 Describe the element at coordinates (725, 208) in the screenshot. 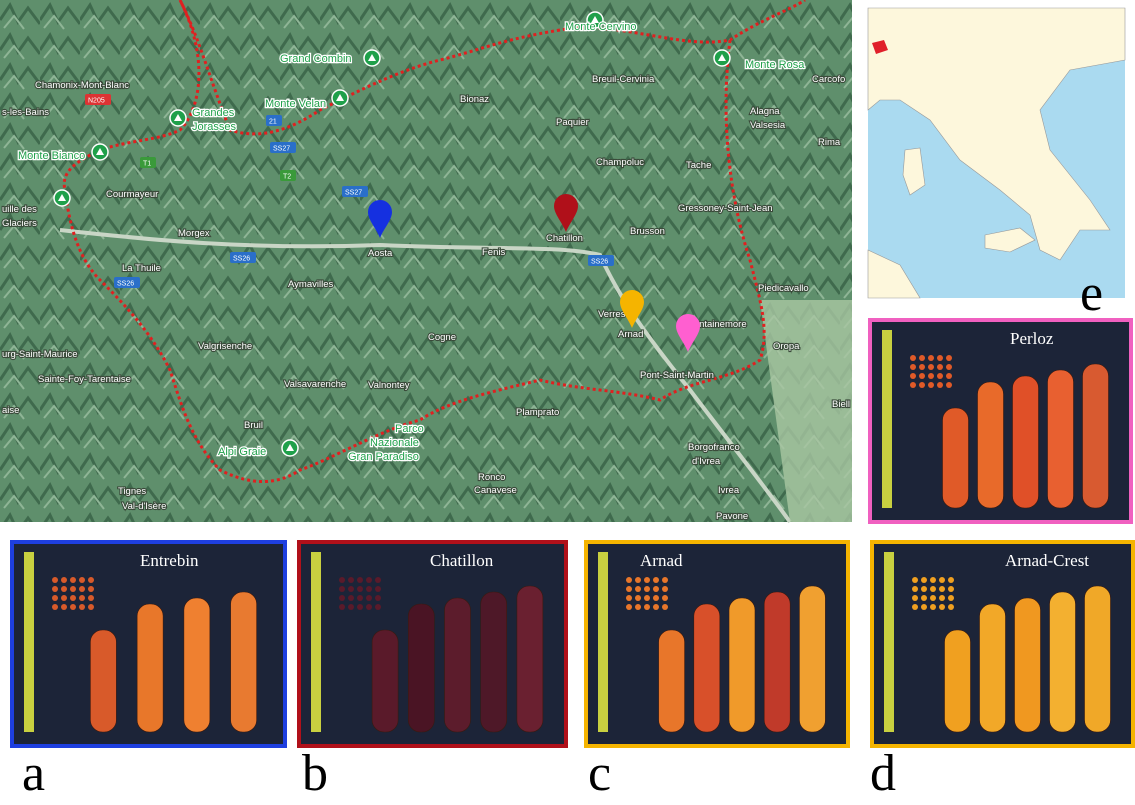

I see `place-label: Gressoney-Saint-Jean` at that location.